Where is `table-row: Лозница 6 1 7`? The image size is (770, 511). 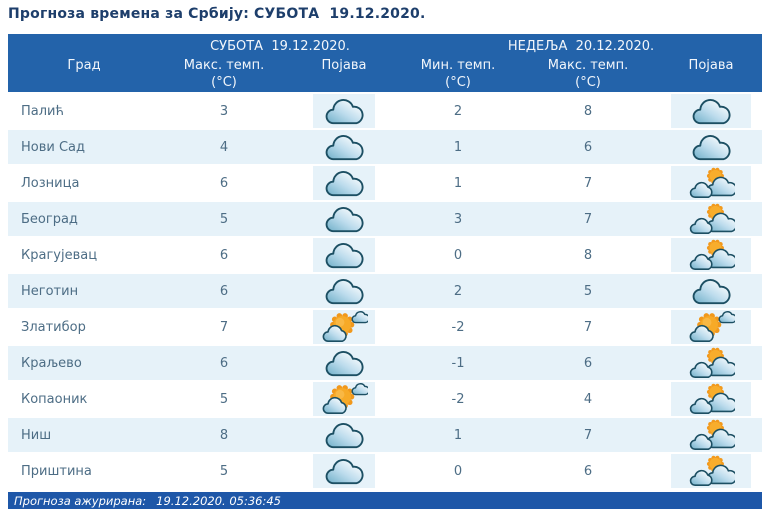
table-row: Лозница 6 1 7 is located at coordinates (385, 183).